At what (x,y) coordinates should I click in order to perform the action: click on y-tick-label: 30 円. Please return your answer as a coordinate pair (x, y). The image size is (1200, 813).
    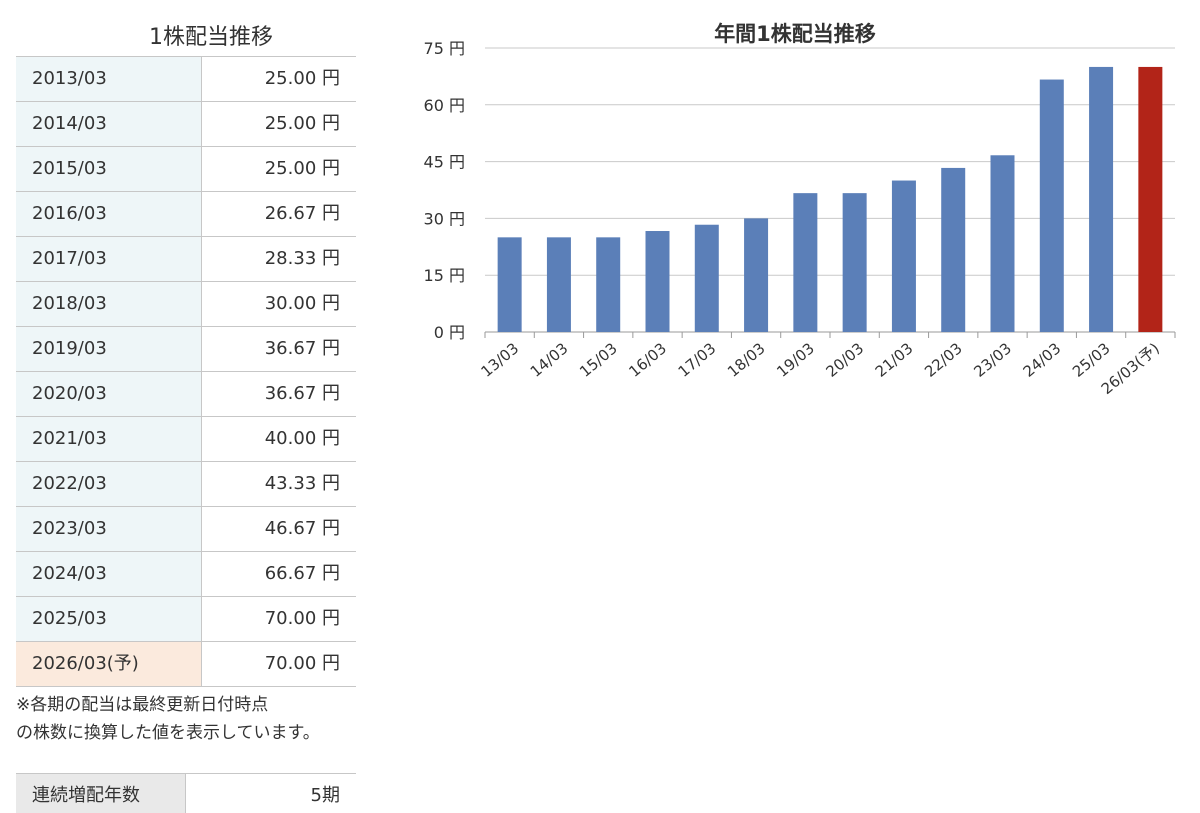
    Looking at the image, I should click on (444, 218).